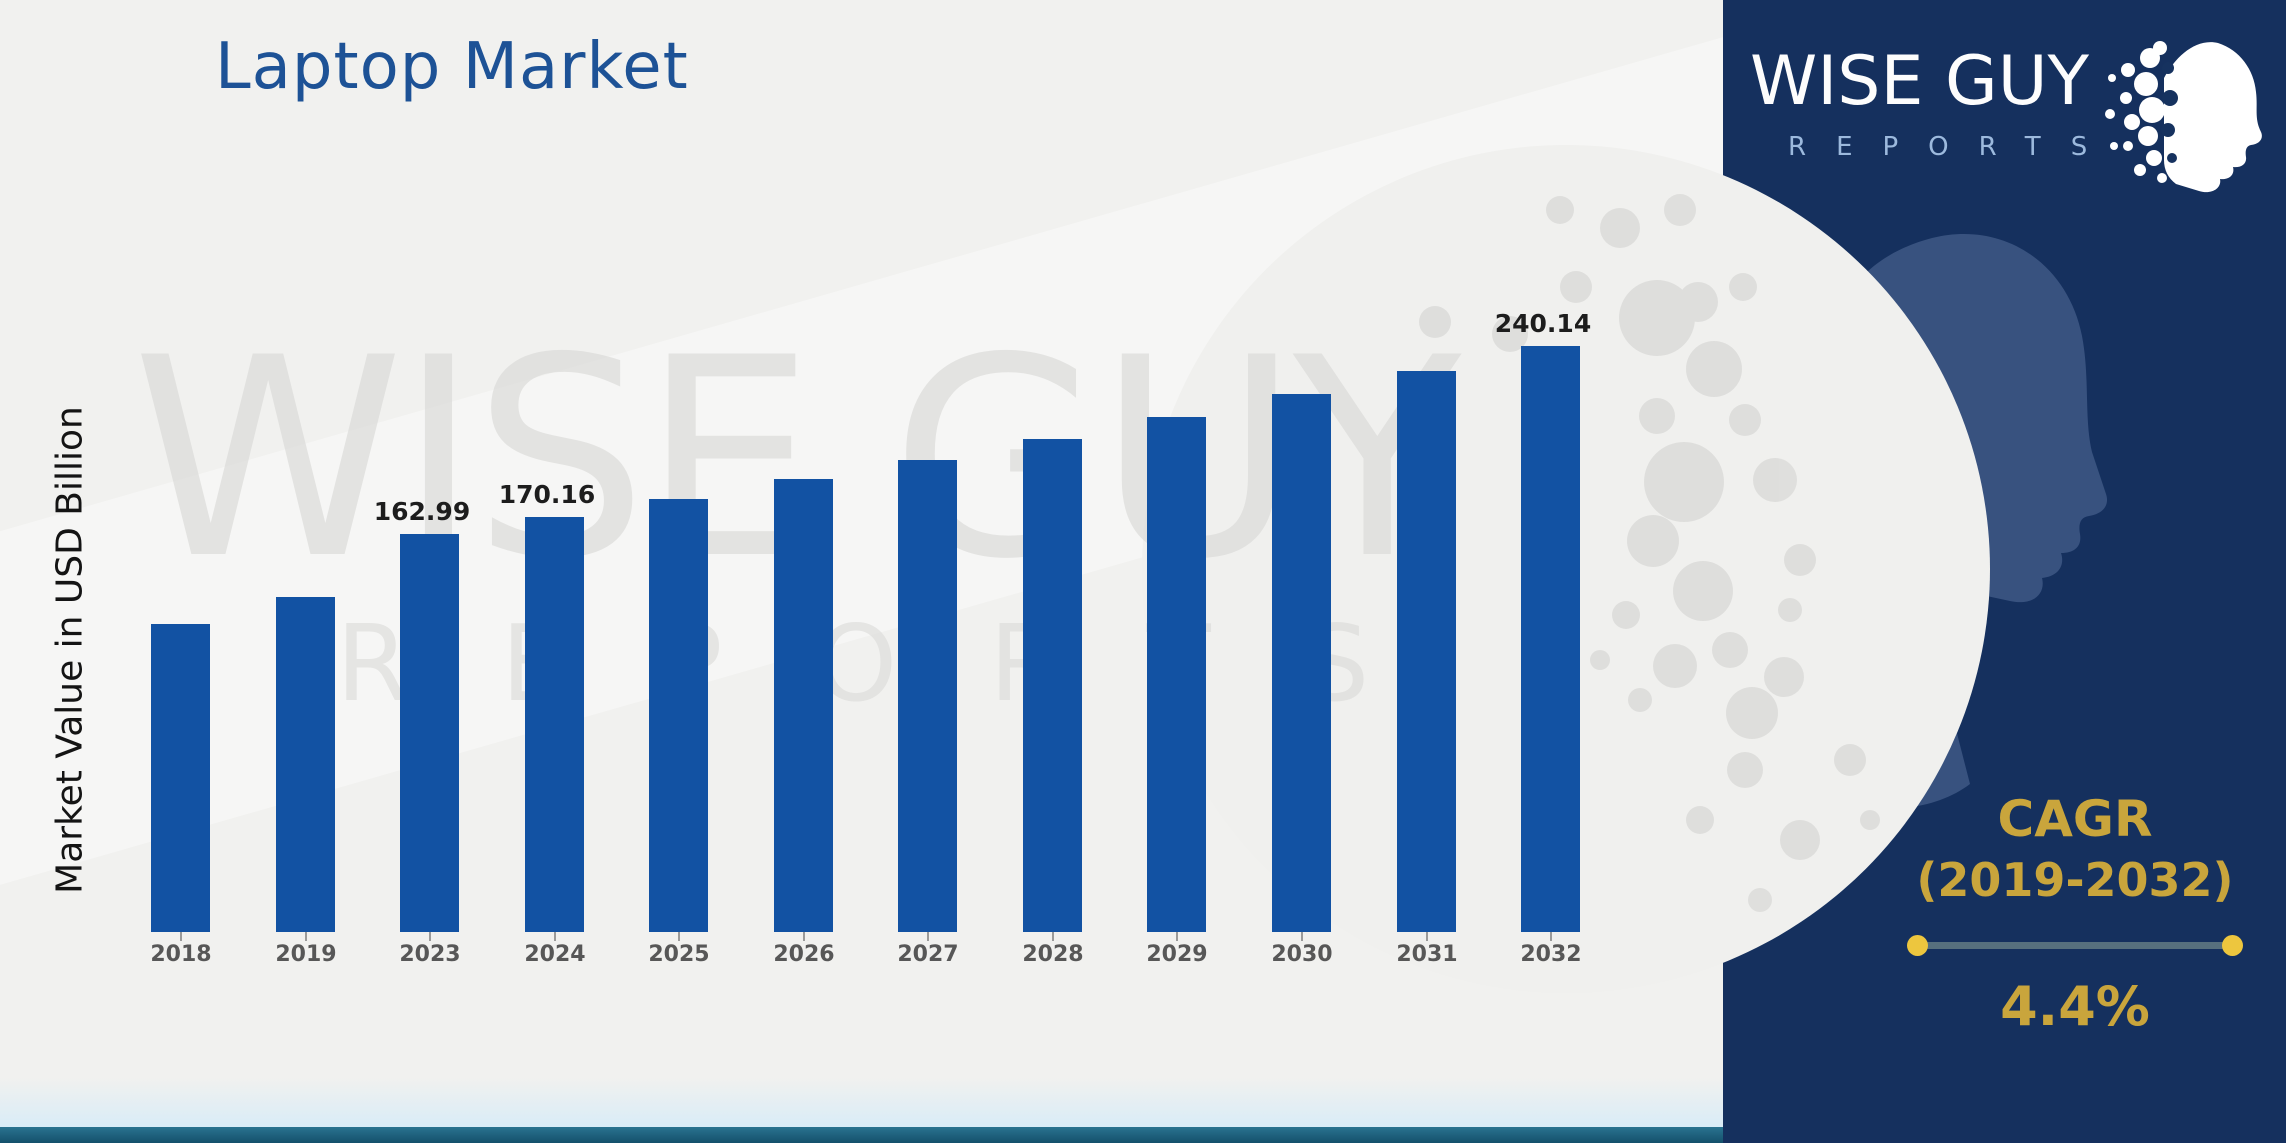 The width and height of the screenshot is (2286, 1143). Describe the element at coordinates (1551, 954) in the screenshot. I see `x-tick-label: 2032` at that location.